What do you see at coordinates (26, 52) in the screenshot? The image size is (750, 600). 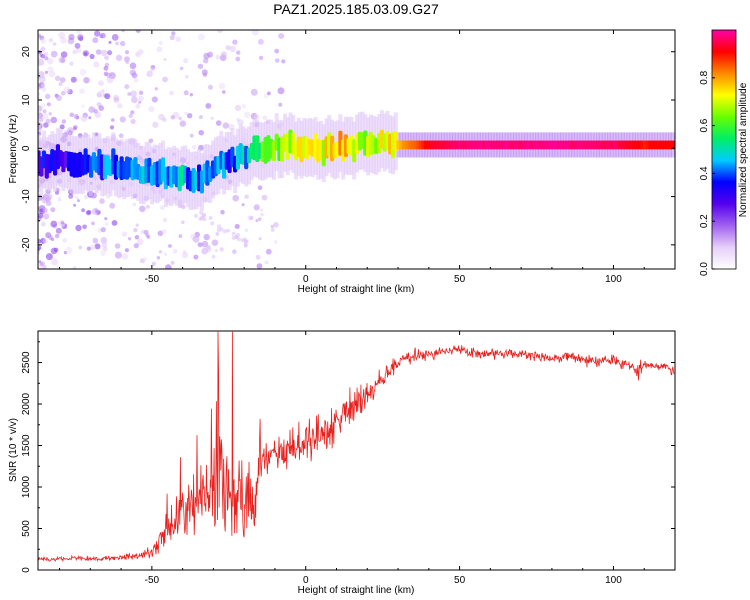 I see `y-tick-label: 20` at bounding box center [26, 52].